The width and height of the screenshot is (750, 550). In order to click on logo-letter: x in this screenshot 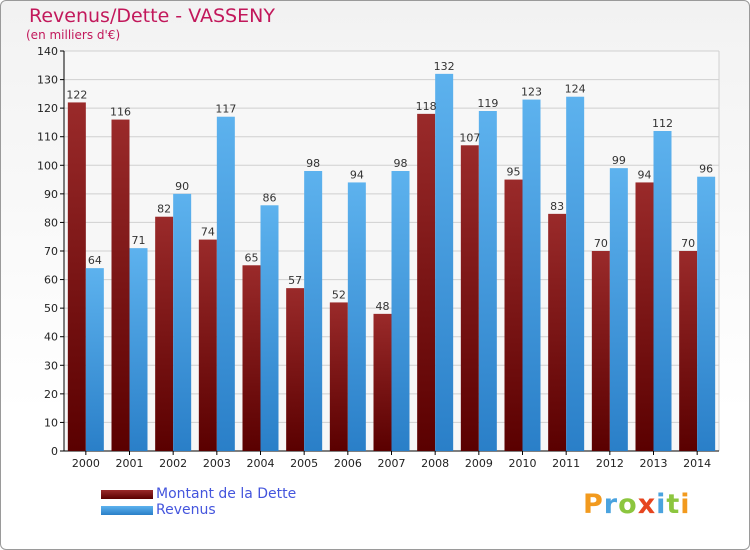, I will do `click(647, 504)`.